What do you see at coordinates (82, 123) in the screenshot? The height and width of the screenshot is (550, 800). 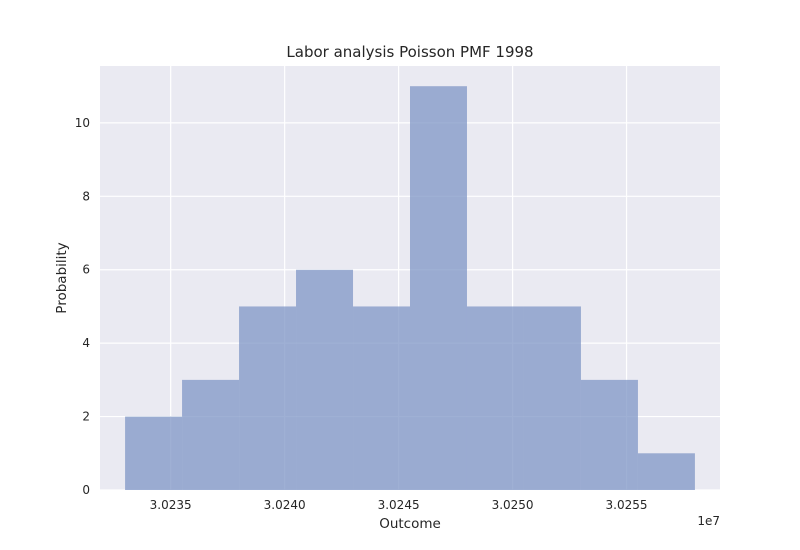 I see `y-tick-label: 10` at bounding box center [82, 123].